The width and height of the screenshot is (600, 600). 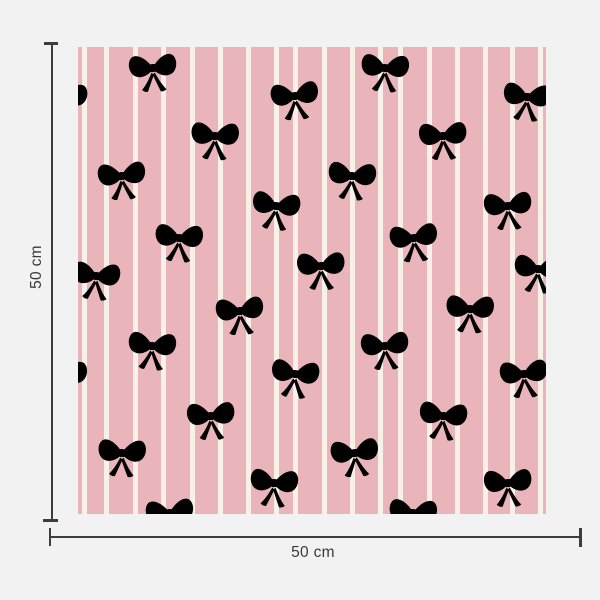 What do you see at coordinates (50, 520) in the screenshot?
I see `vertical-dimension-bottom-cap` at bounding box center [50, 520].